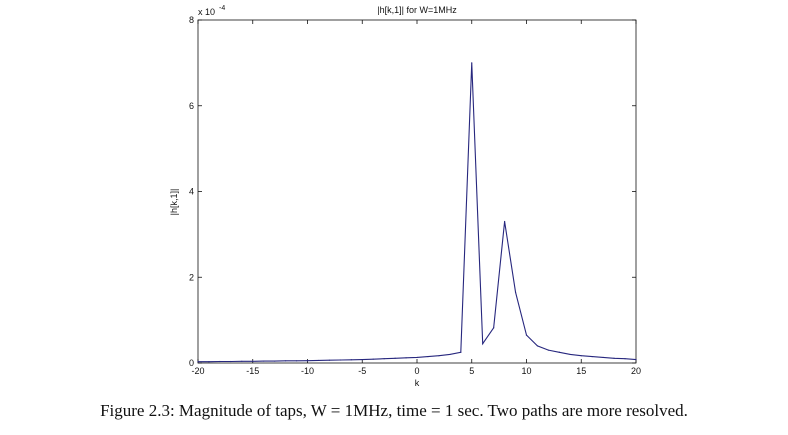 The height and width of the screenshot is (435, 788). Describe the element at coordinates (417, 383) in the screenshot. I see `x-axis-label: k` at that location.